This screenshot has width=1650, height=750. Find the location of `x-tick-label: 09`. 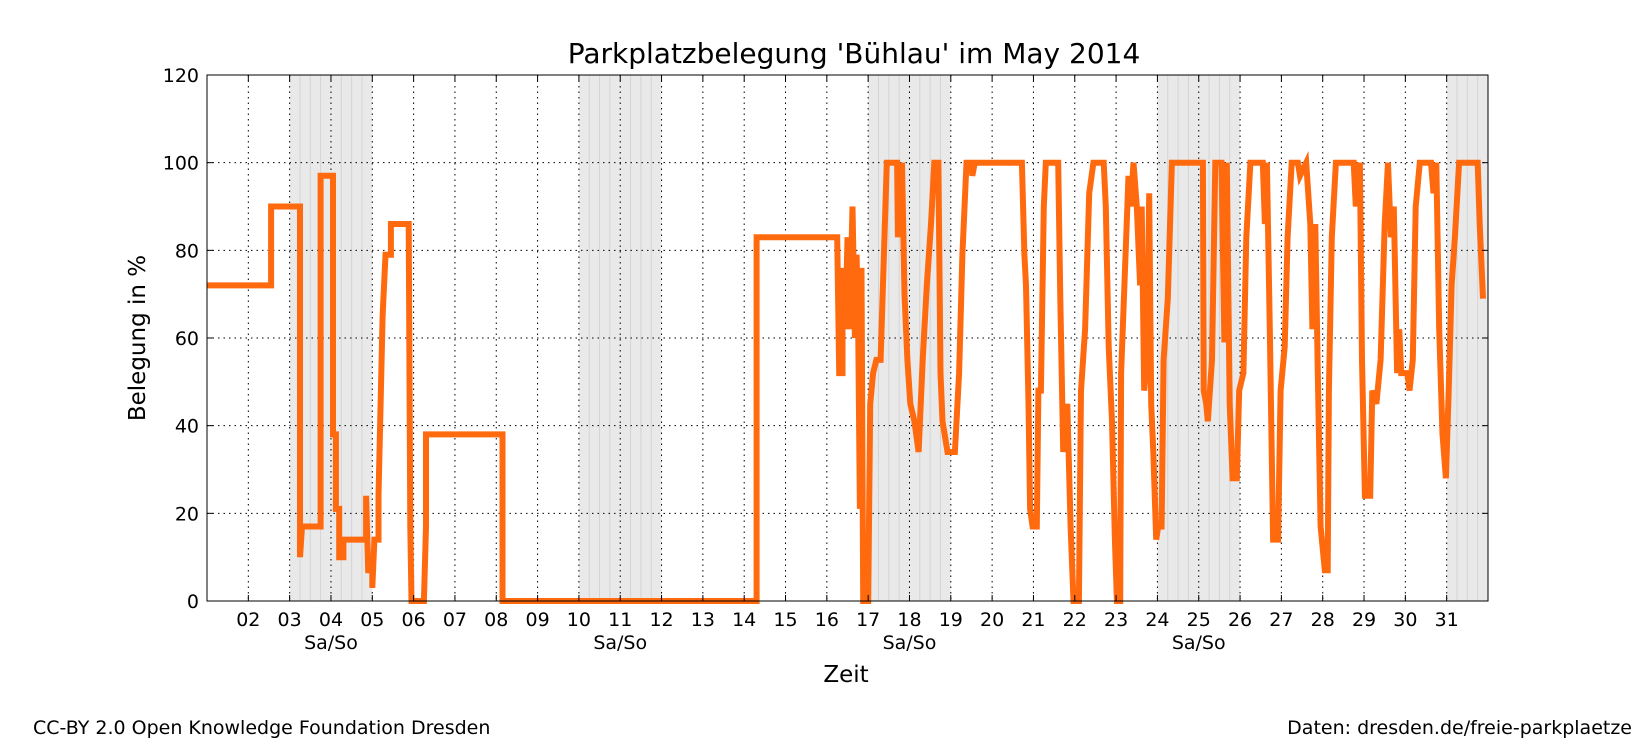

x-tick-label: 09 is located at coordinates (537, 620).